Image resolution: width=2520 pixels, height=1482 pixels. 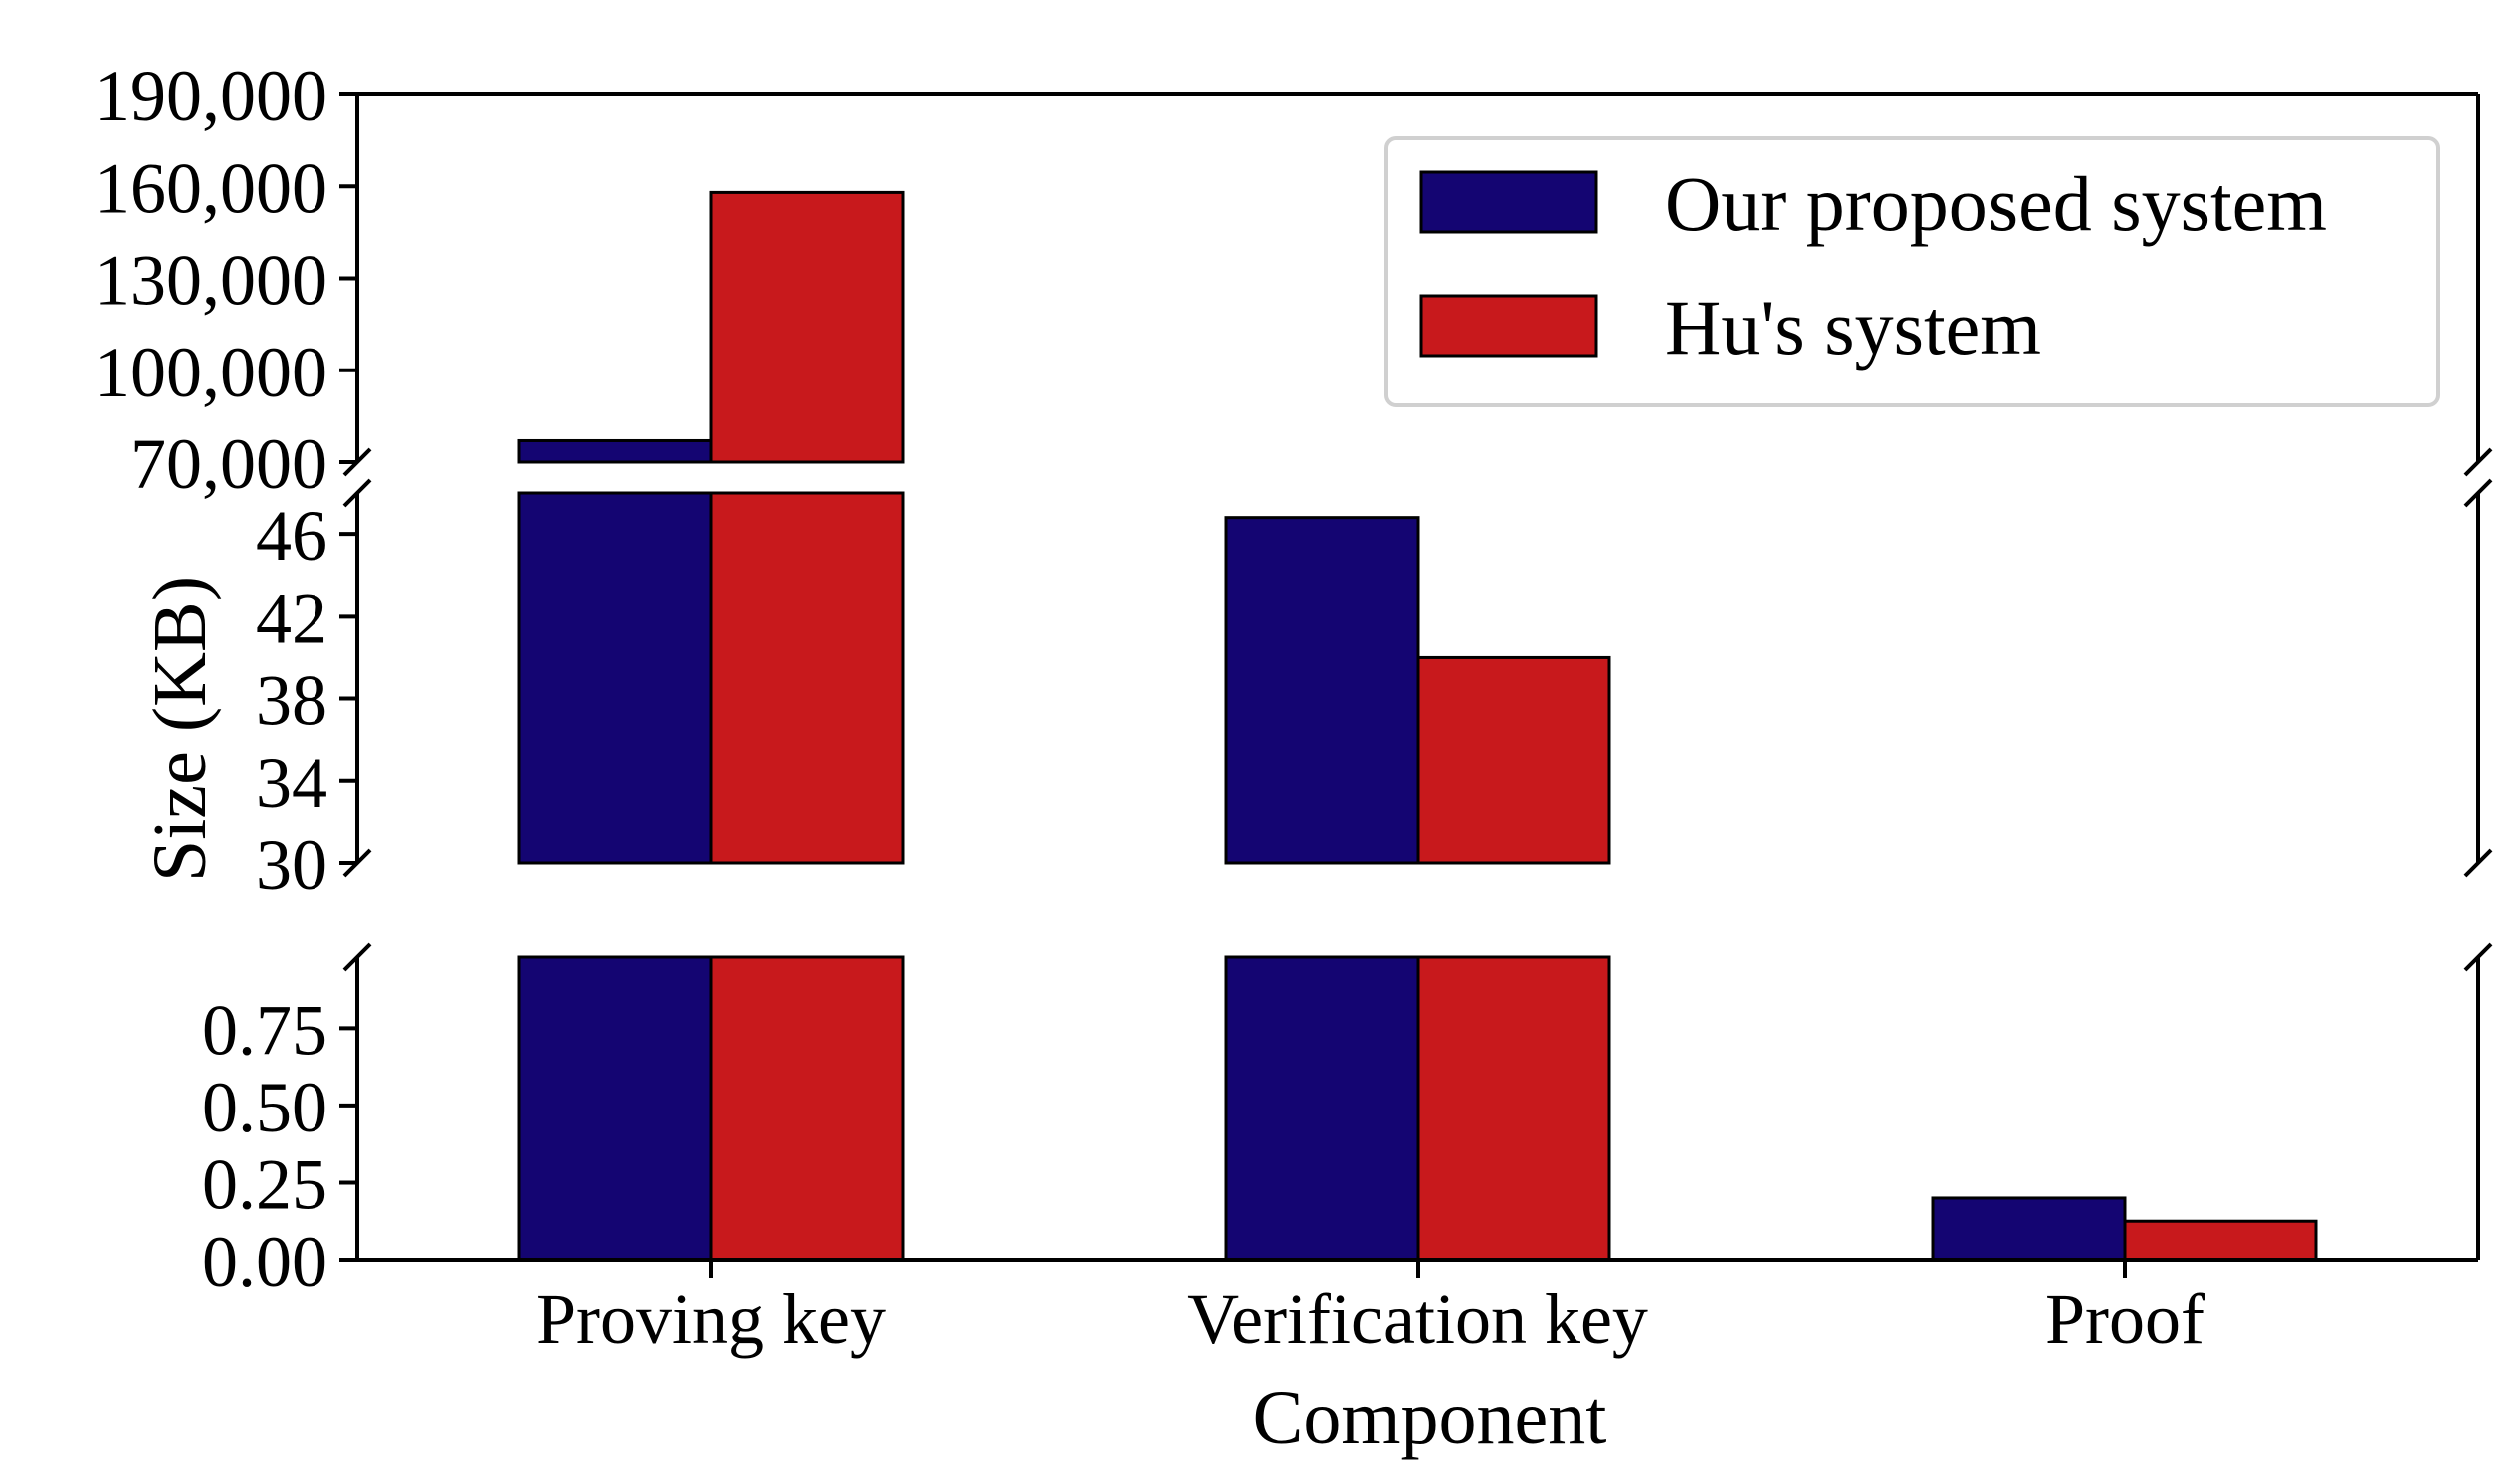 I want to click on legend-label-our-proposed-system: Our proposed system, so click(x=1996, y=203).